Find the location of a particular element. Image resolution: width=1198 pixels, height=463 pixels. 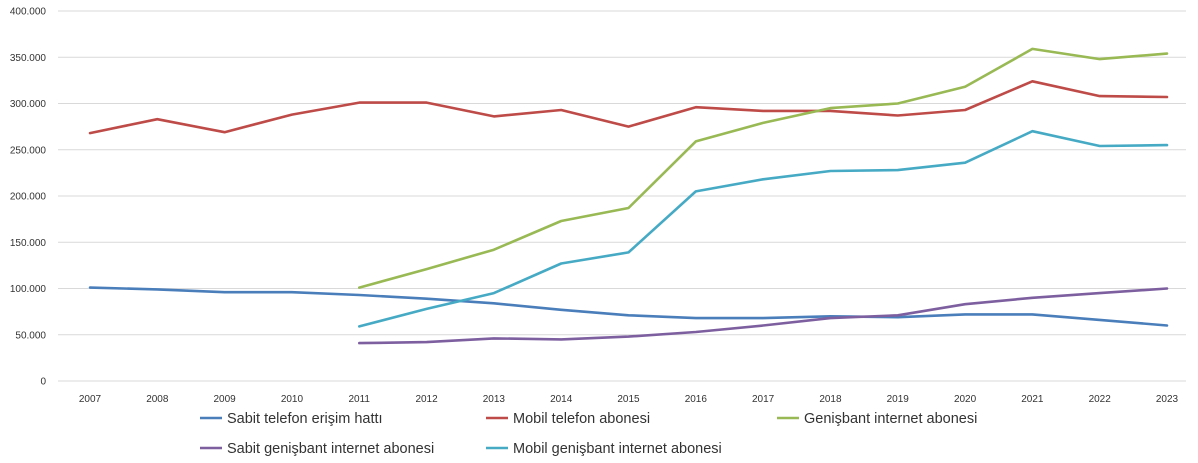

legend-label: Sabit genişbant internet abonesi is located at coordinates (330, 449).